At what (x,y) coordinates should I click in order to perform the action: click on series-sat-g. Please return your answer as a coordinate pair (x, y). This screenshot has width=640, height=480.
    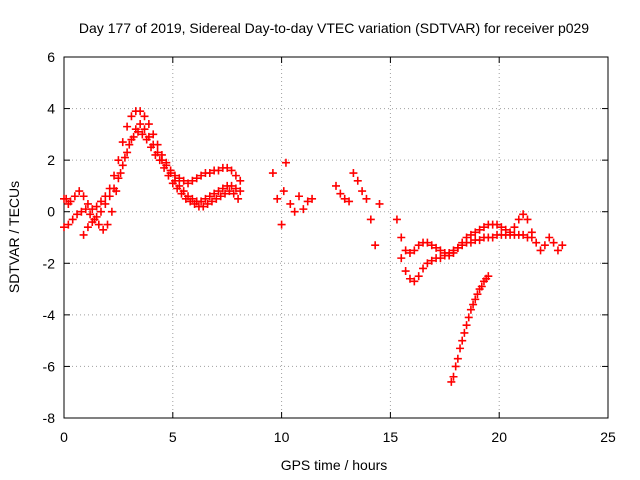
    Looking at the image, I should click on (466, 258).